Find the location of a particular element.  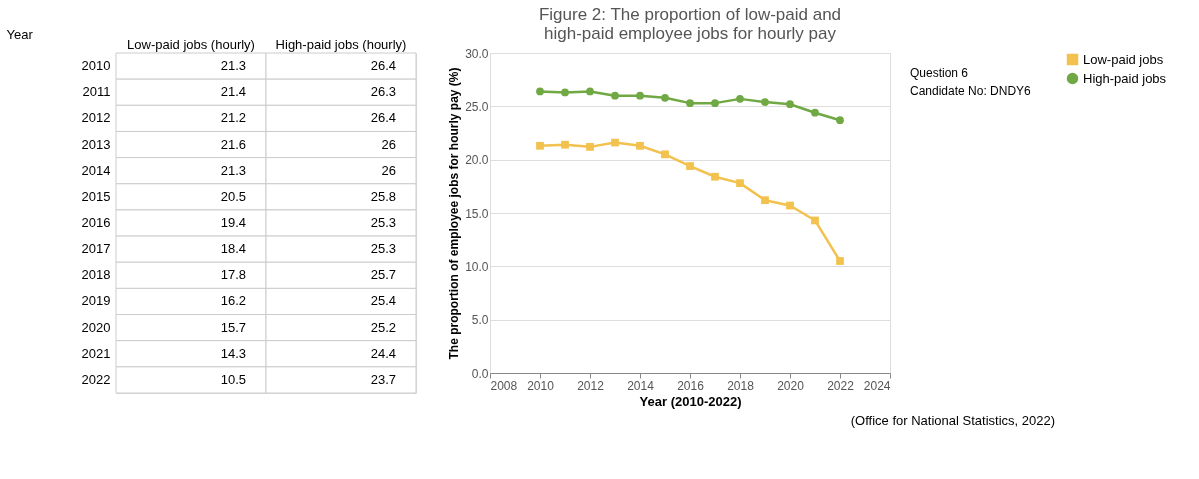

x-tick-label: 2014 is located at coordinates (641, 385).